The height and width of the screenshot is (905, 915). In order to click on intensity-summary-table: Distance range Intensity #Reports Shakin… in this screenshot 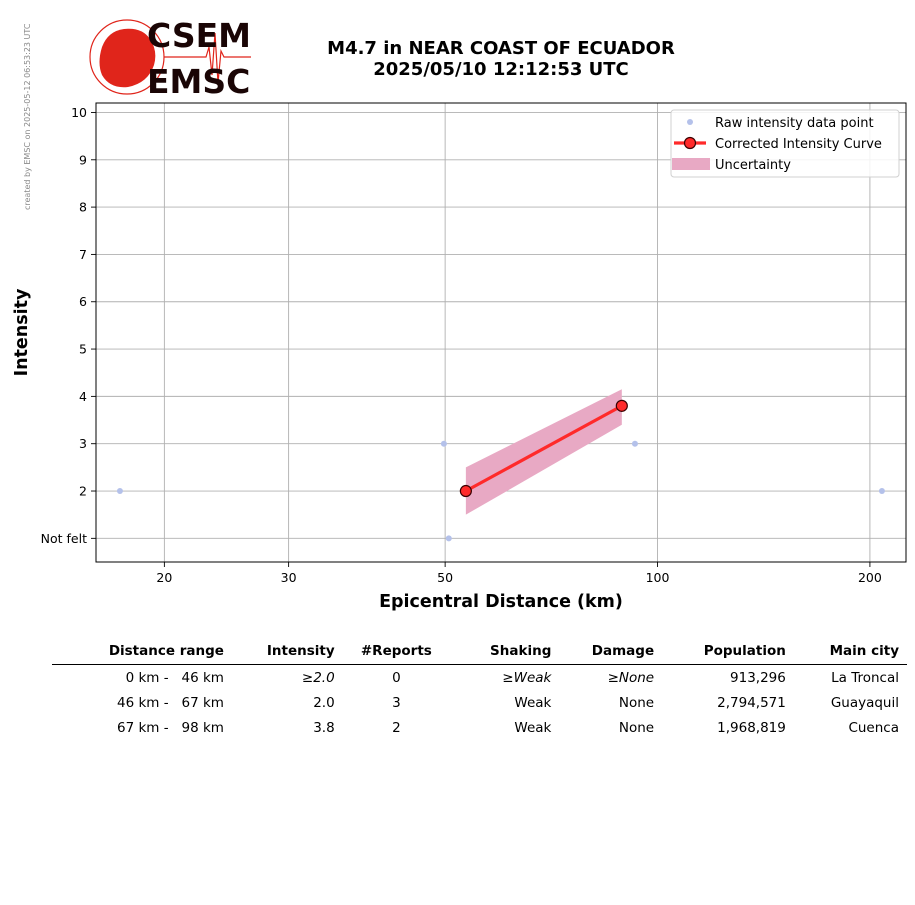, I will do `click(479, 690)`.